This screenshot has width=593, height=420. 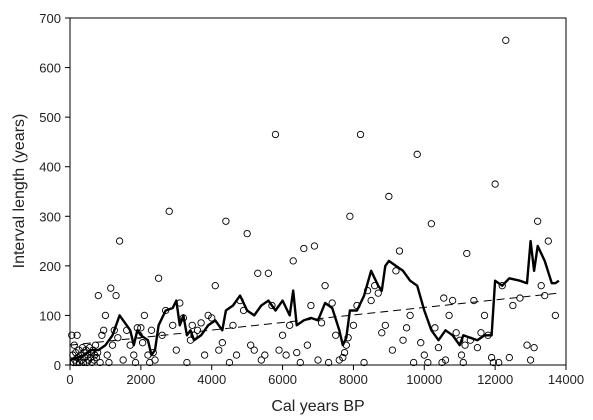 I want to click on x-tick-label: 2000, so click(x=140, y=379).